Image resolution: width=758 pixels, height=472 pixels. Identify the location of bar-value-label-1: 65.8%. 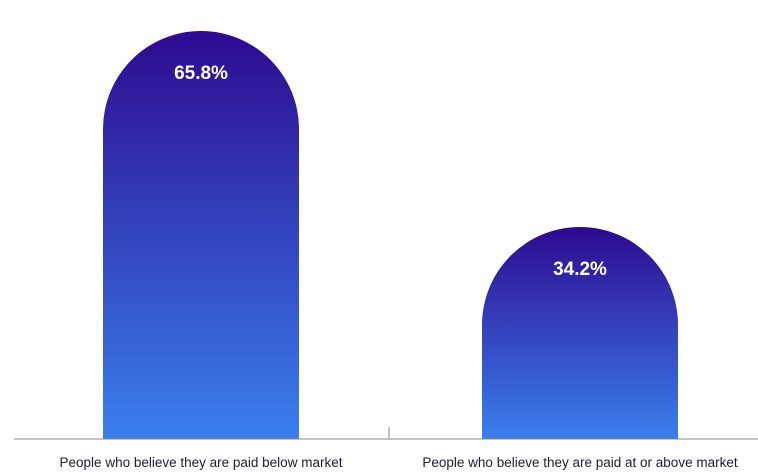
(201, 73).